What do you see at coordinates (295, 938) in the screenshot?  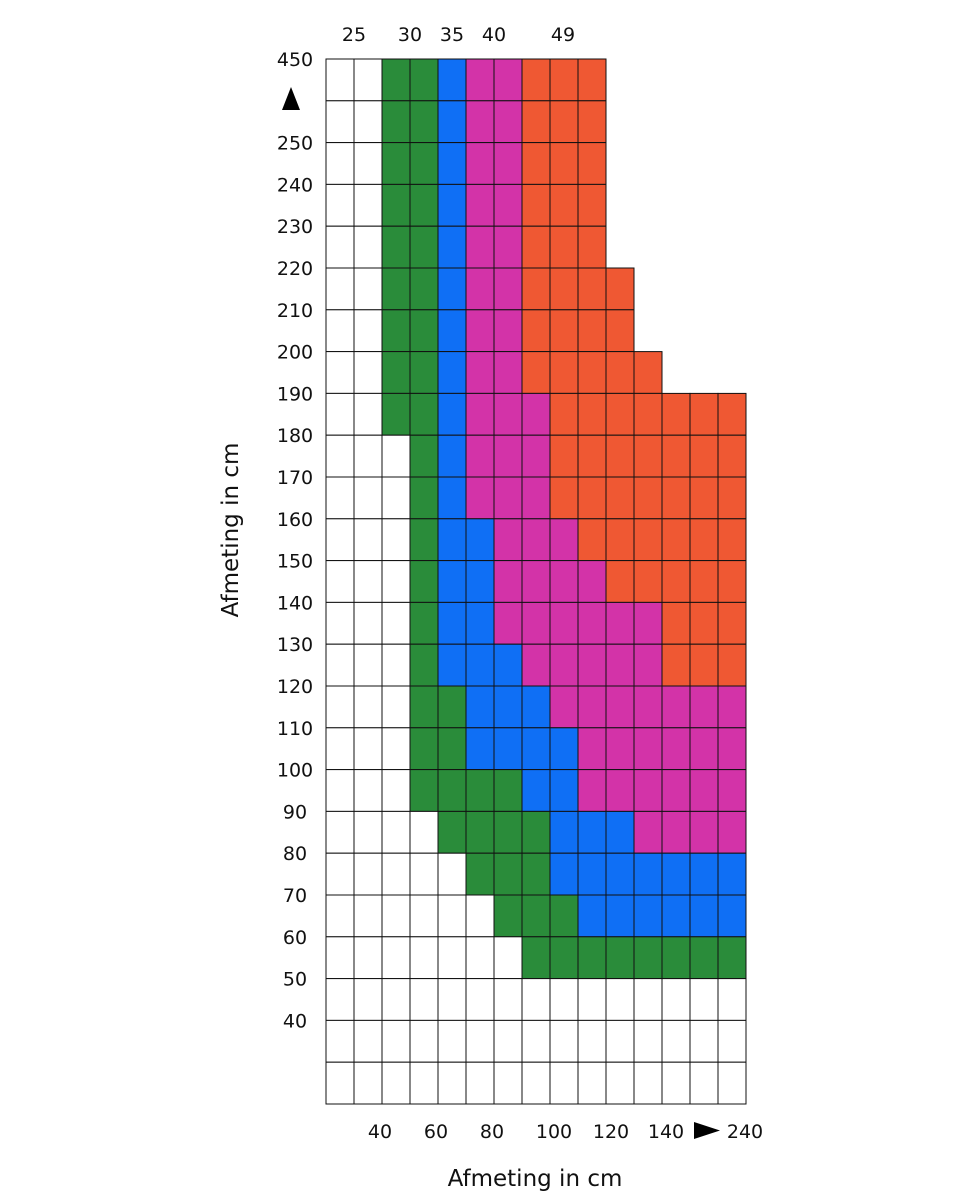 I see `y-tick-label: 60` at bounding box center [295, 938].